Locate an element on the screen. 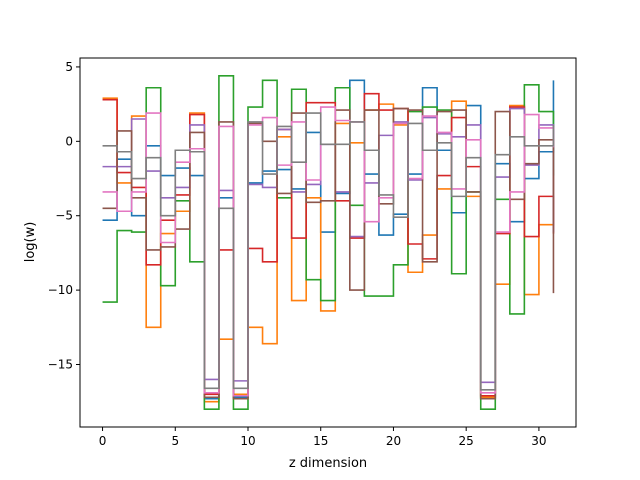 The height and width of the screenshot is (480, 640). y-tick-label: −10 is located at coordinates (60, 290).